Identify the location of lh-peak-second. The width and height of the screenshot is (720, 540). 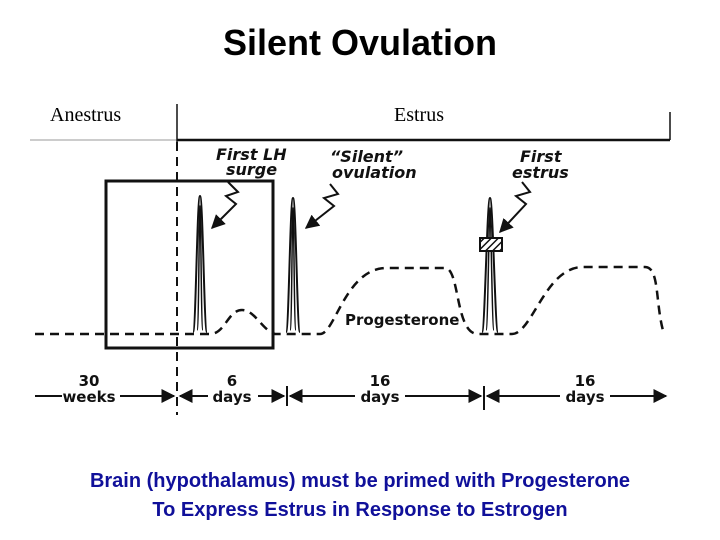
(293, 264).